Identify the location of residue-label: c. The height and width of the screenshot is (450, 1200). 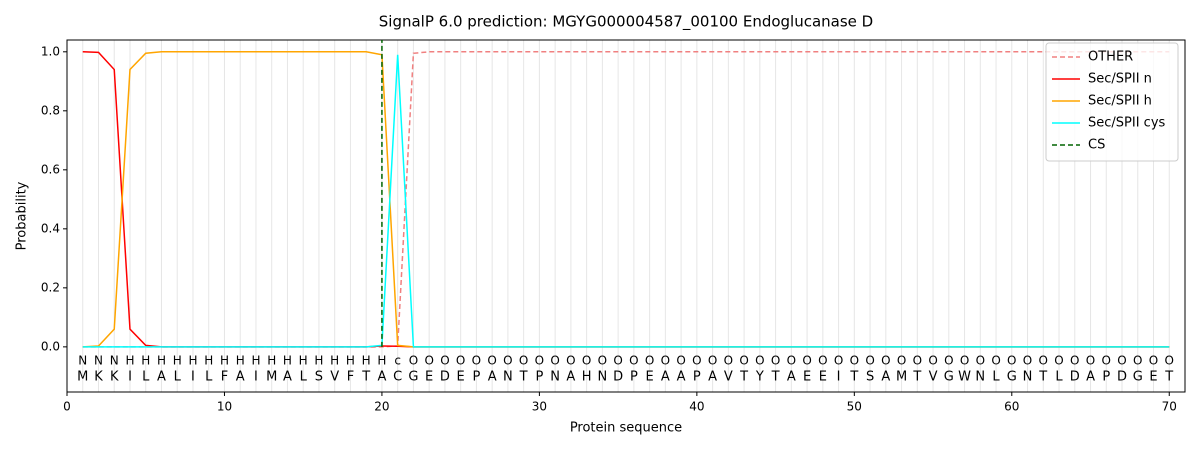
(397, 361).